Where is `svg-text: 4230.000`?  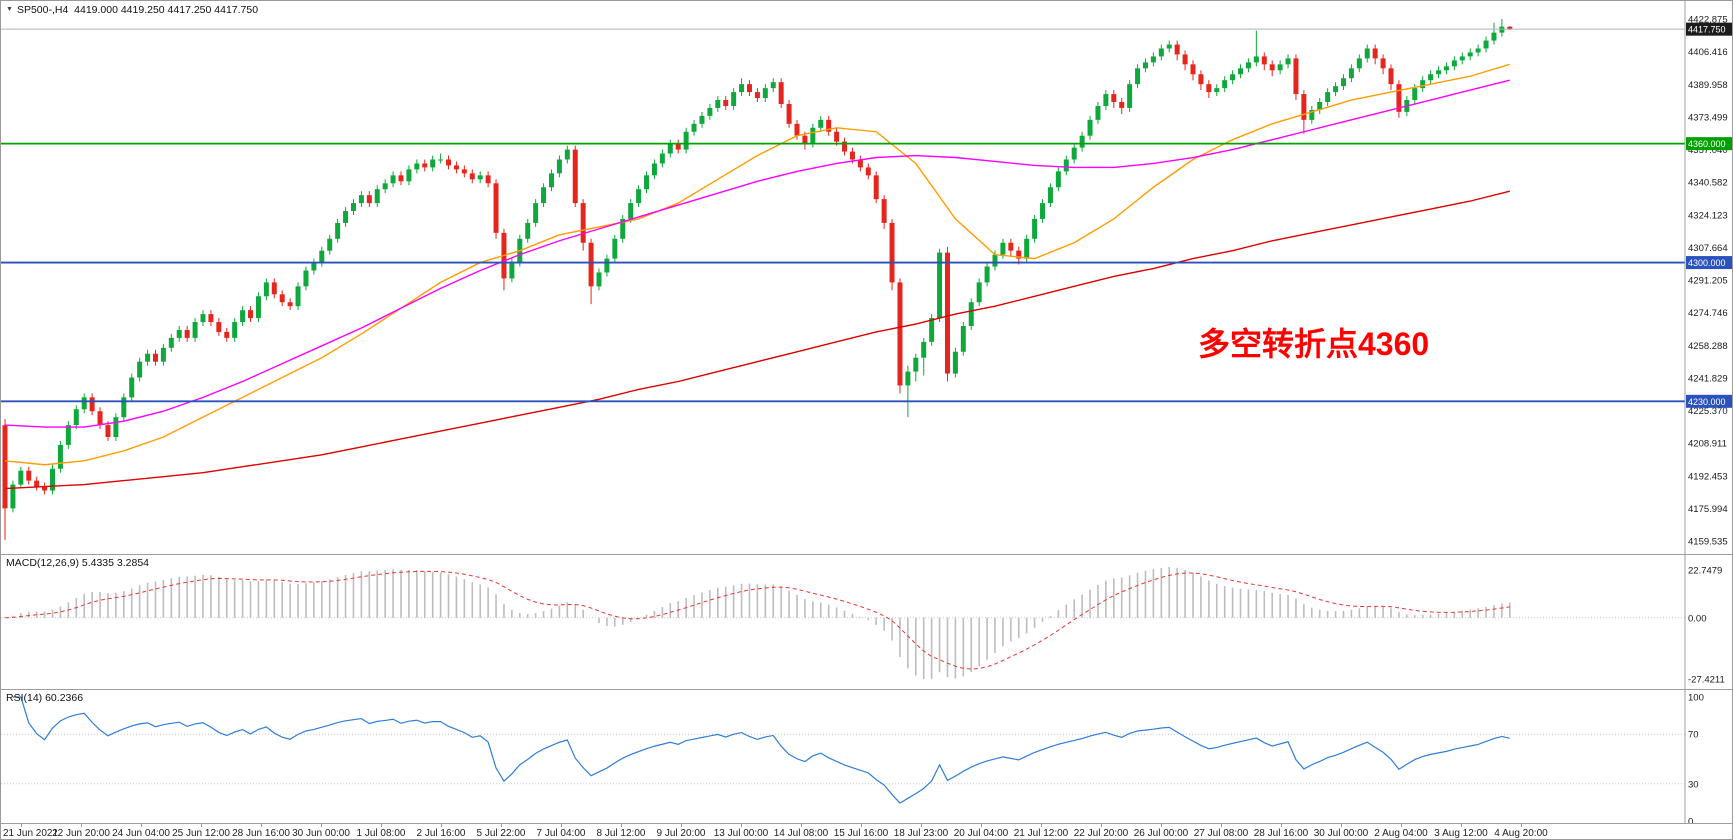 svg-text: 4230.000 is located at coordinates (1707, 402).